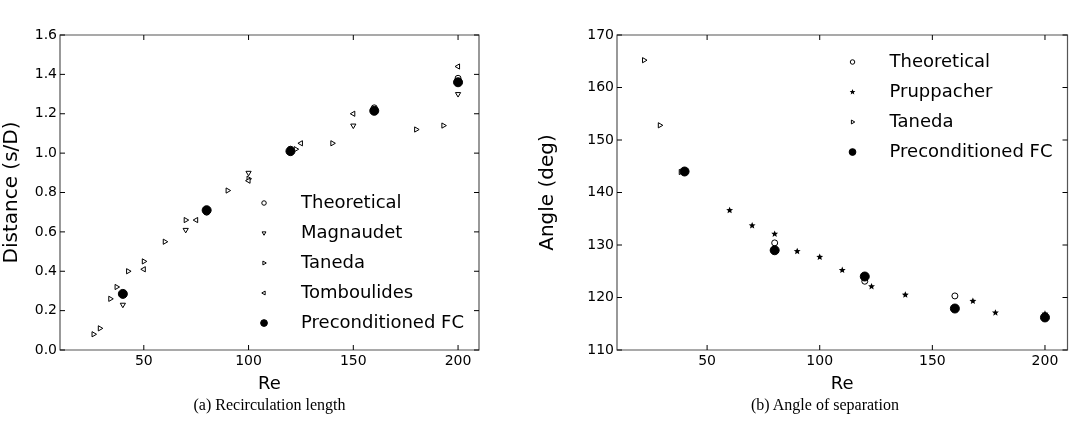  I want to click on text: (b) Angle of separation, so click(825, 405).